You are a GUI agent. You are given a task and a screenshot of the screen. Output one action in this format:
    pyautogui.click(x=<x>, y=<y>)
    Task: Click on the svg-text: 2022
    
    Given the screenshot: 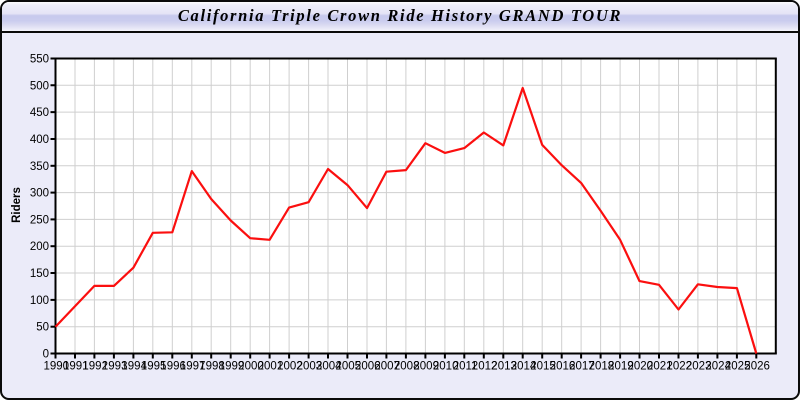 What is the action you would take?
    pyautogui.click(x=680, y=367)
    